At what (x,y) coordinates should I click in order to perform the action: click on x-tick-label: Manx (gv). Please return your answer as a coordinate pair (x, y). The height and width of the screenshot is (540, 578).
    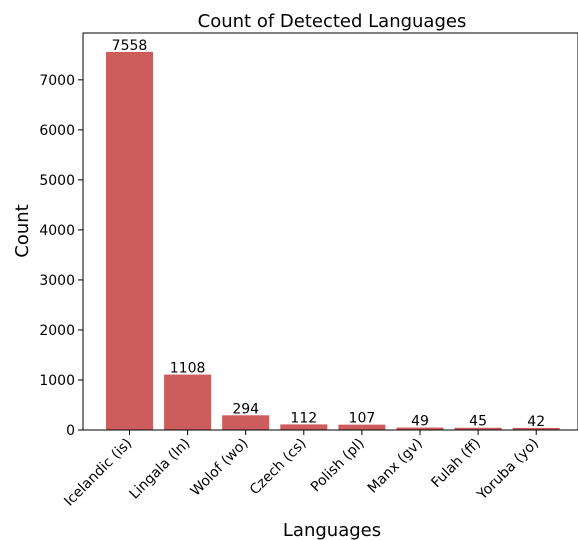
    Looking at the image, I should click on (395, 466).